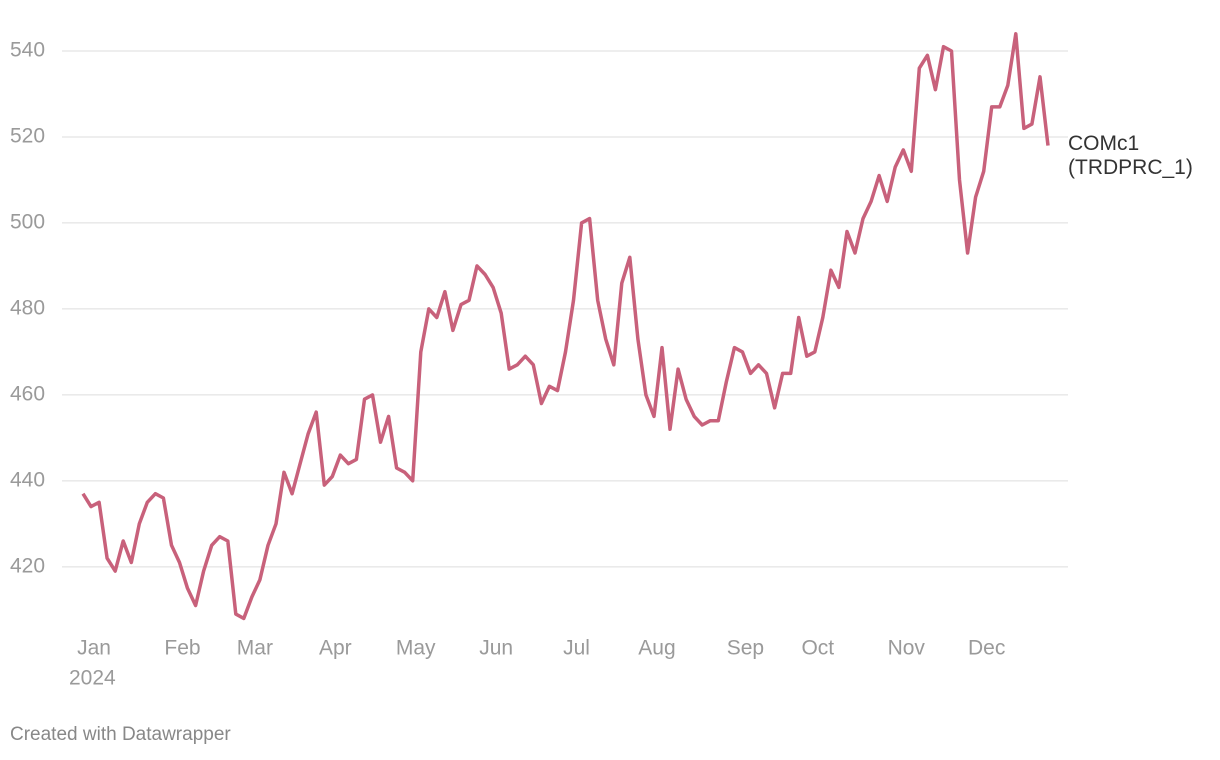  Describe the element at coordinates (745, 648) in the screenshot. I see `x-tick-label: Sep` at that location.